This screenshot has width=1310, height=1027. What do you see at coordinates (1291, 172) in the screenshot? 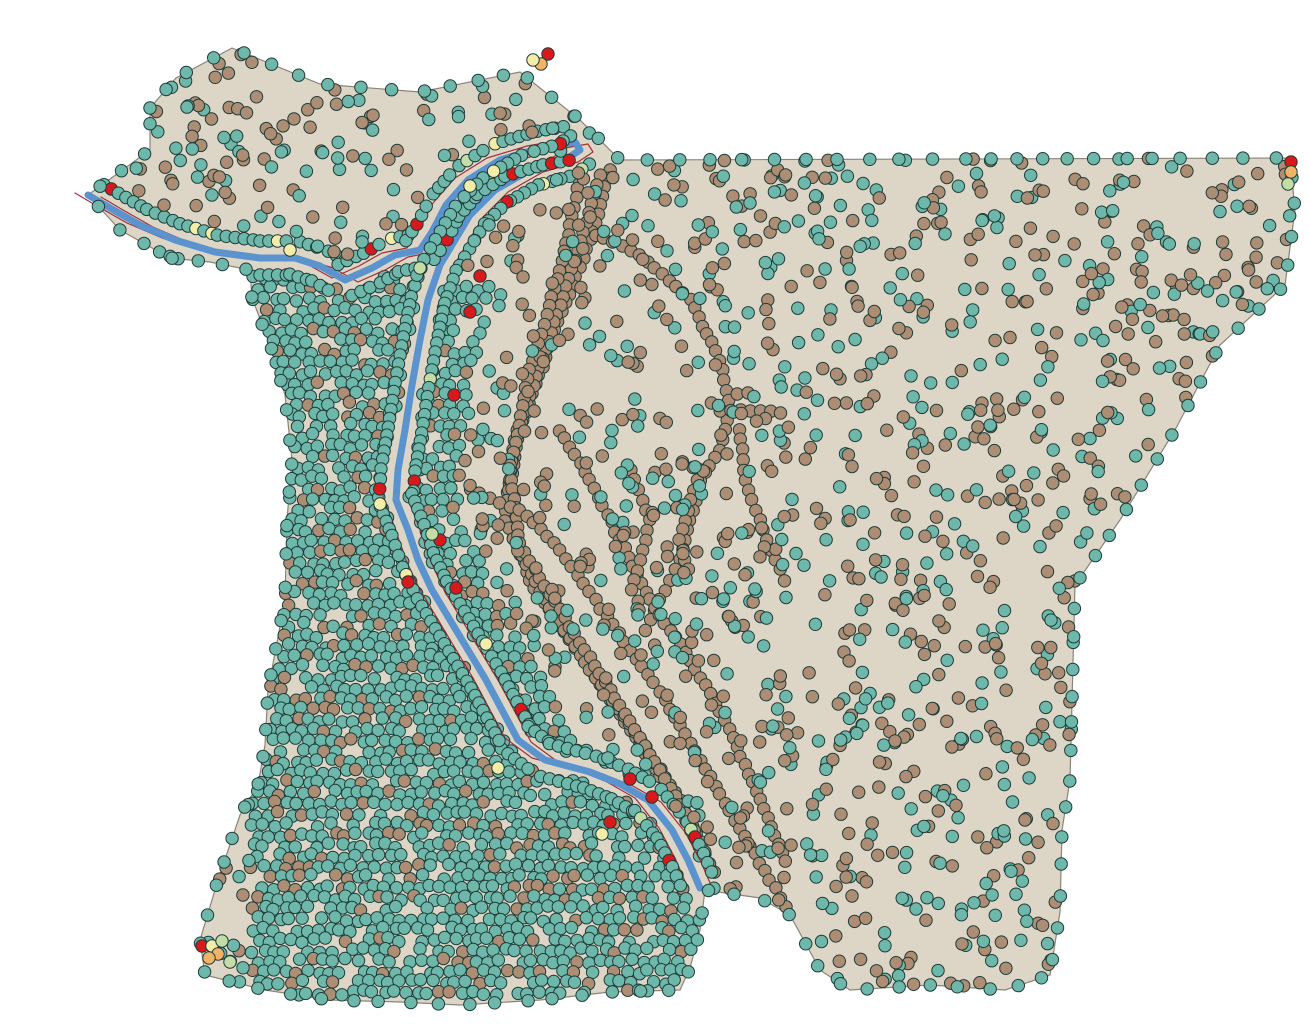
I see `orange-highlight-point` at bounding box center [1291, 172].